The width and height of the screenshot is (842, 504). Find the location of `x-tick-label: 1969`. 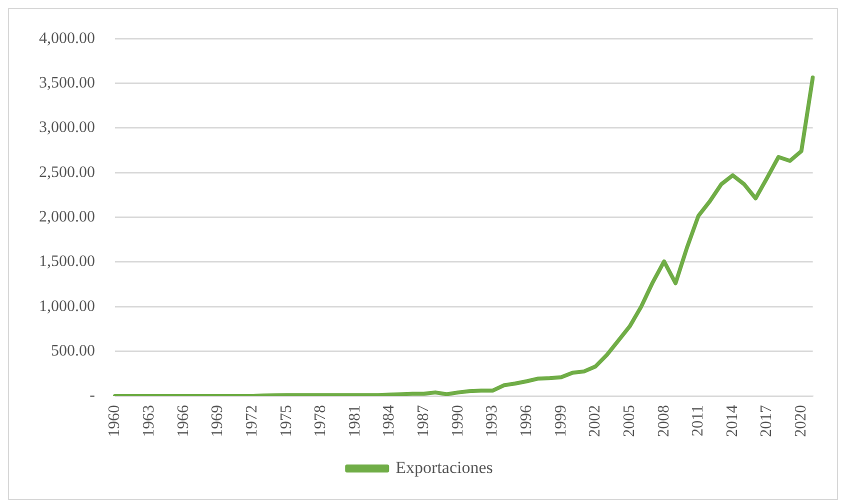

x-tick-label: 1969 is located at coordinates (217, 421).